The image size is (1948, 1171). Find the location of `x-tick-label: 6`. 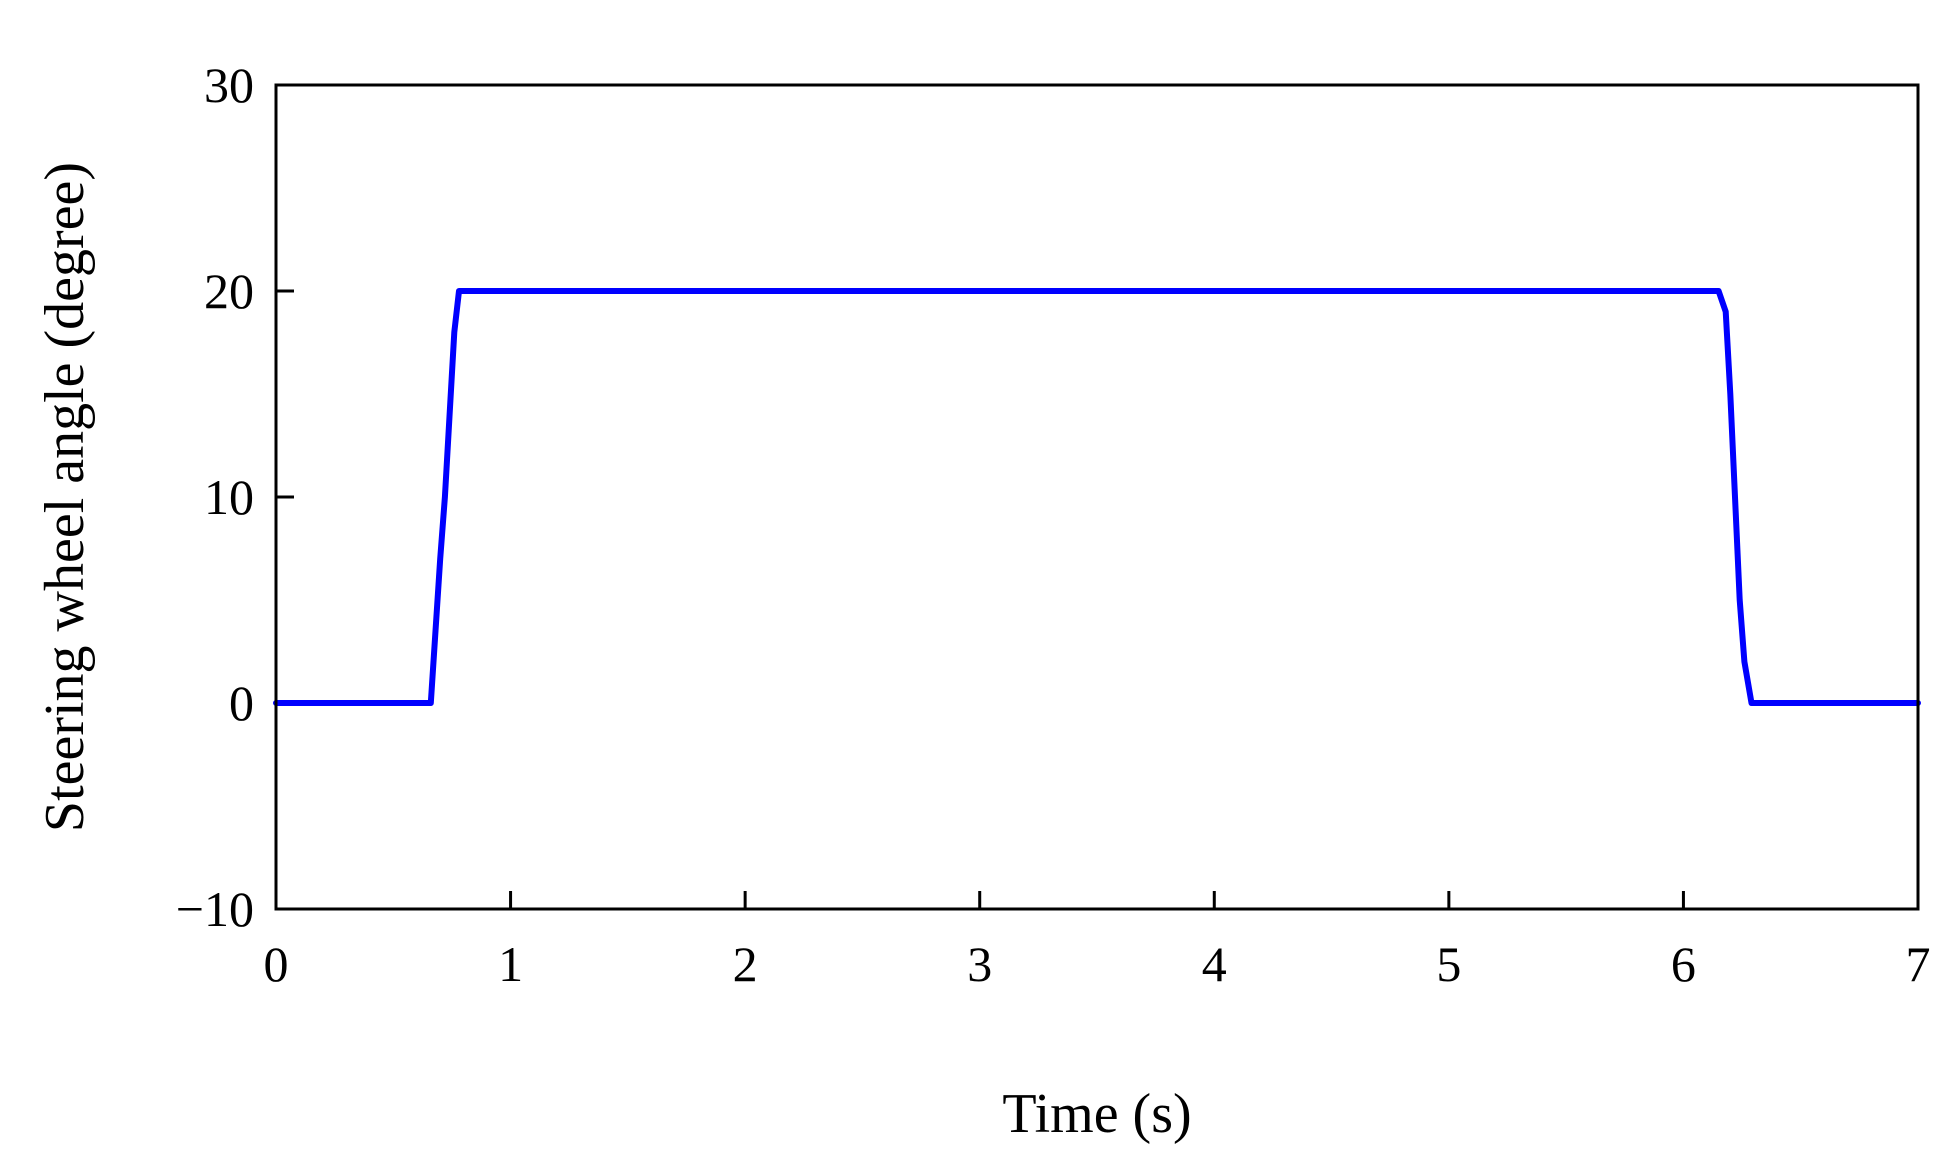

x-tick-label: 6 is located at coordinates (1683, 964).